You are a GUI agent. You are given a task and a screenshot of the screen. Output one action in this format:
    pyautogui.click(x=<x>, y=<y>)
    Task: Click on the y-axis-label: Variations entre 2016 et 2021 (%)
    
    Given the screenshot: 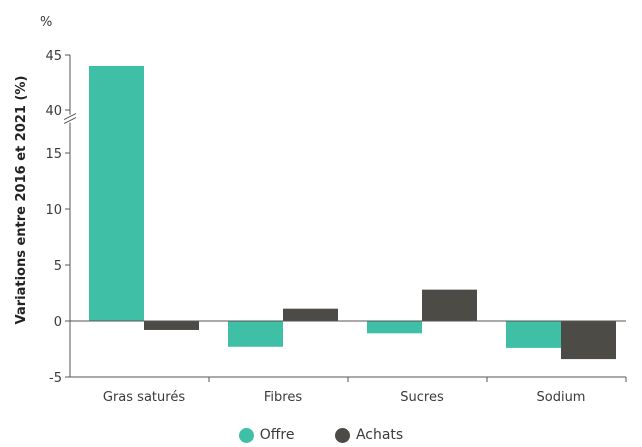 What is the action you would take?
    pyautogui.click(x=21, y=200)
    